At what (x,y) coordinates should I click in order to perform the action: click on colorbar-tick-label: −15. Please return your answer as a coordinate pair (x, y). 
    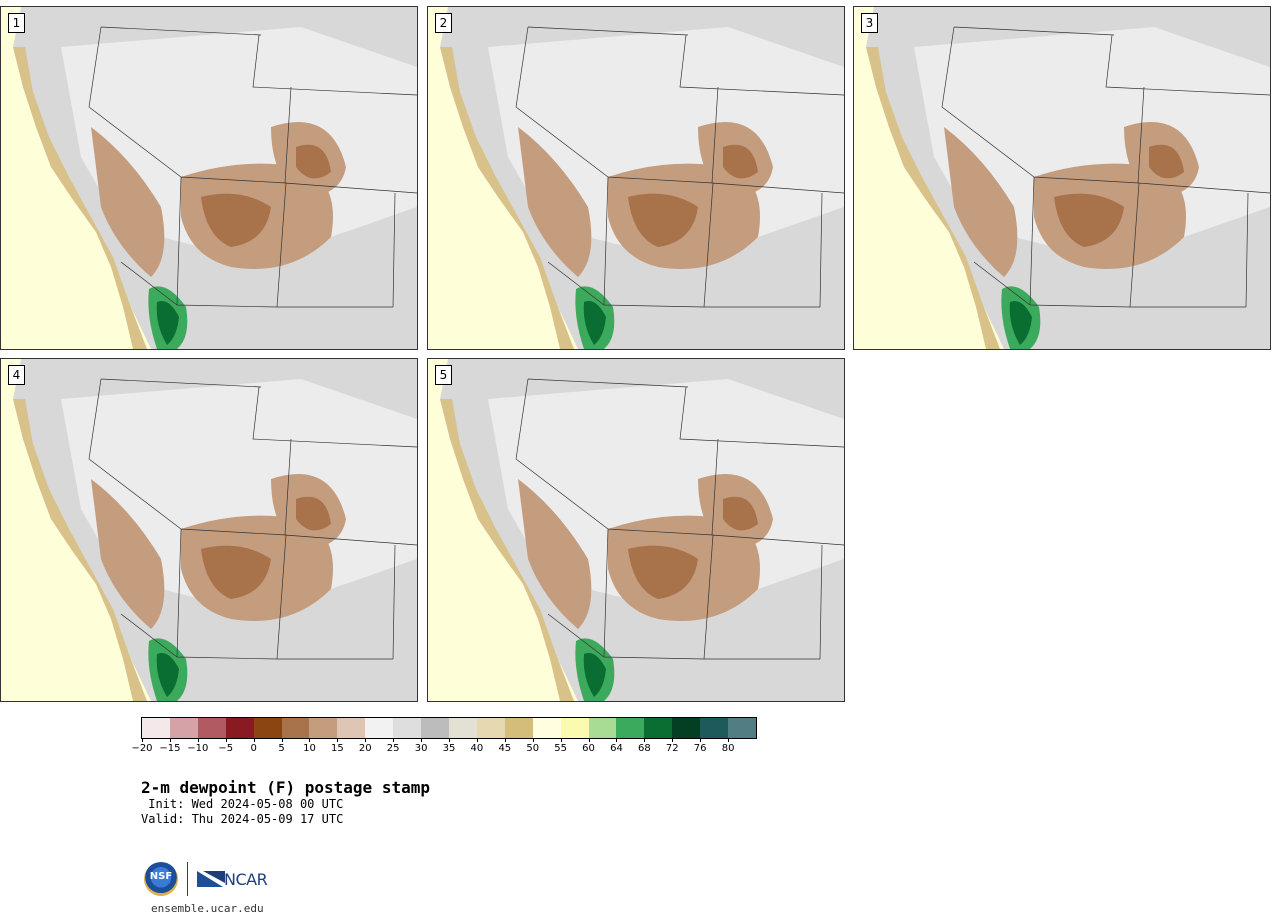
    Looking at the image, I should click on (170, 748).